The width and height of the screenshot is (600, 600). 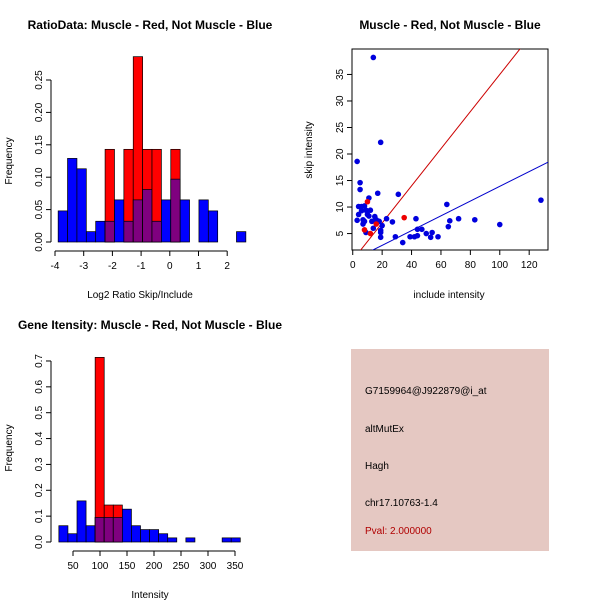 I want to click on pval: Pval: 2.000000, so click(x=398, y=531).